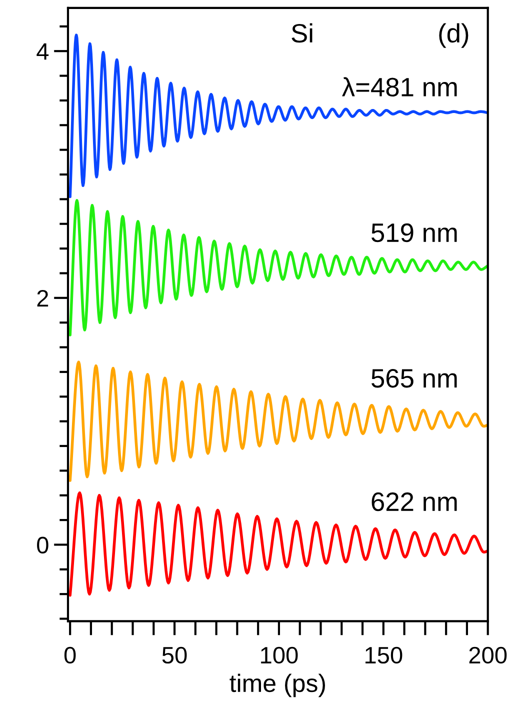 This screenshot has width=519, height=719. Describe the element at coordinates (453, 35) in the screenshot. I see `annotation: (d)` at that location.